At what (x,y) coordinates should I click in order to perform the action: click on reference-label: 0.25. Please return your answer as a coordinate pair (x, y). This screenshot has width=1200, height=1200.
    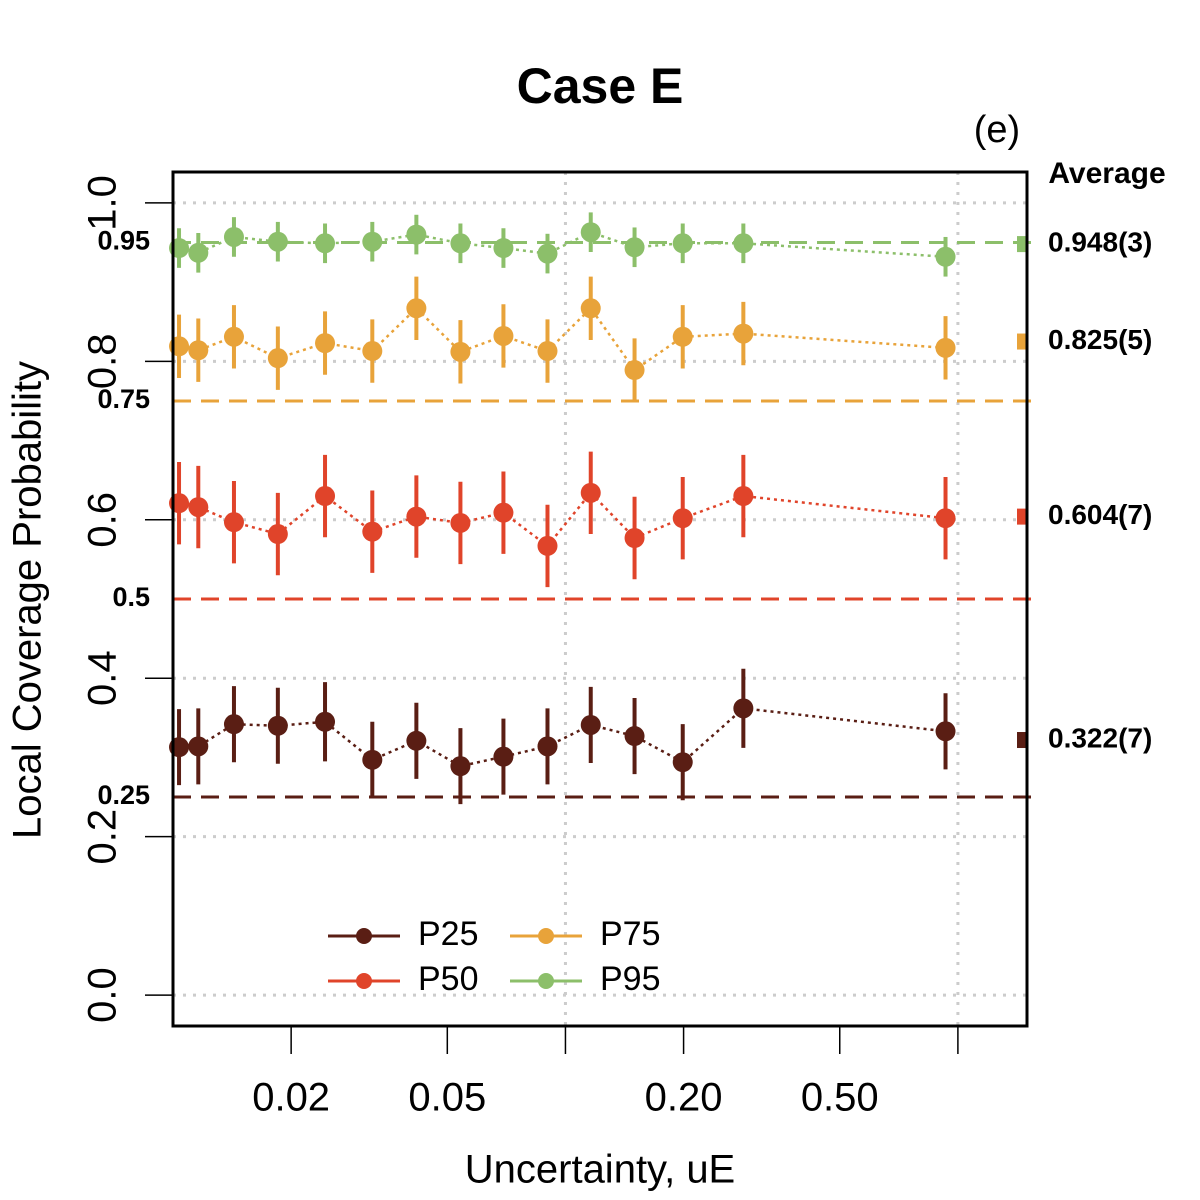
    Looking at the image, I should click on (123, 795).